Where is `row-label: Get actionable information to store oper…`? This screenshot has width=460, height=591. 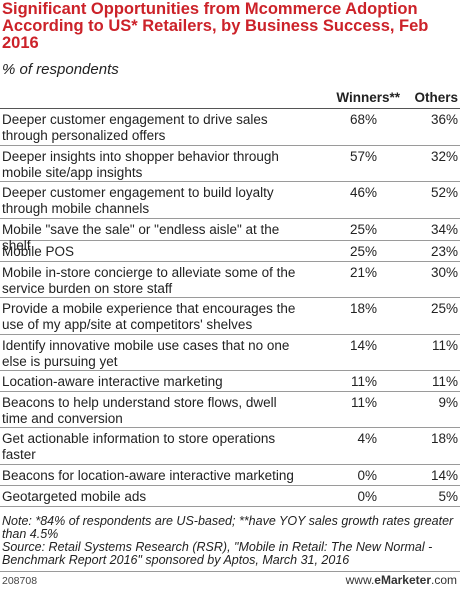
row-label: Get actionable information to store oper… is located at coordinates (139, 446).